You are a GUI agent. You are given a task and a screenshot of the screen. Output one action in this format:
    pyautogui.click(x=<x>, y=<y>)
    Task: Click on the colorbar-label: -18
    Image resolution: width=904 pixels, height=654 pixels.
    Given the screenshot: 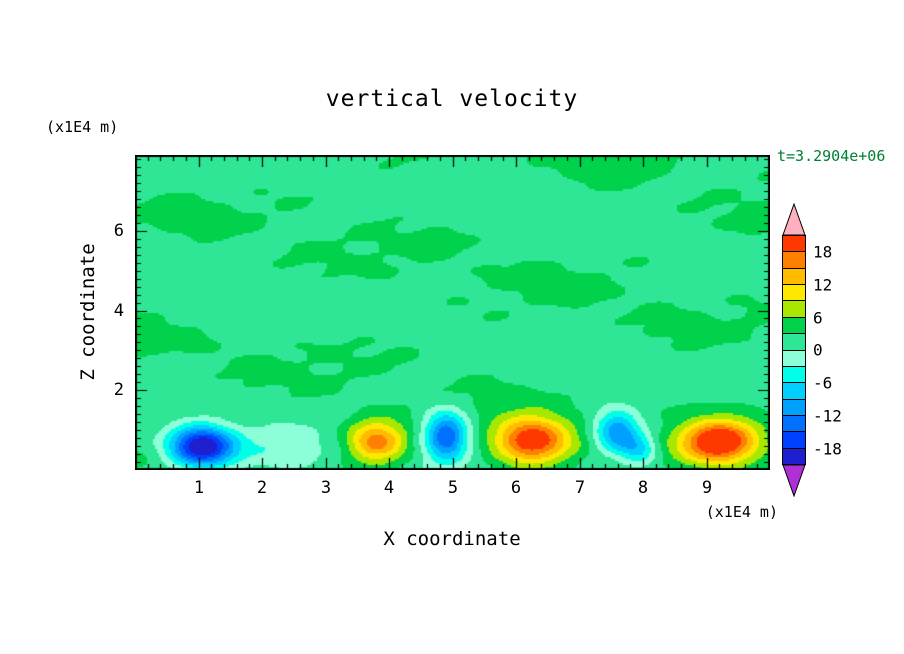 What is the action you would take?
    pyautogui.click(x=827, y=449)
    